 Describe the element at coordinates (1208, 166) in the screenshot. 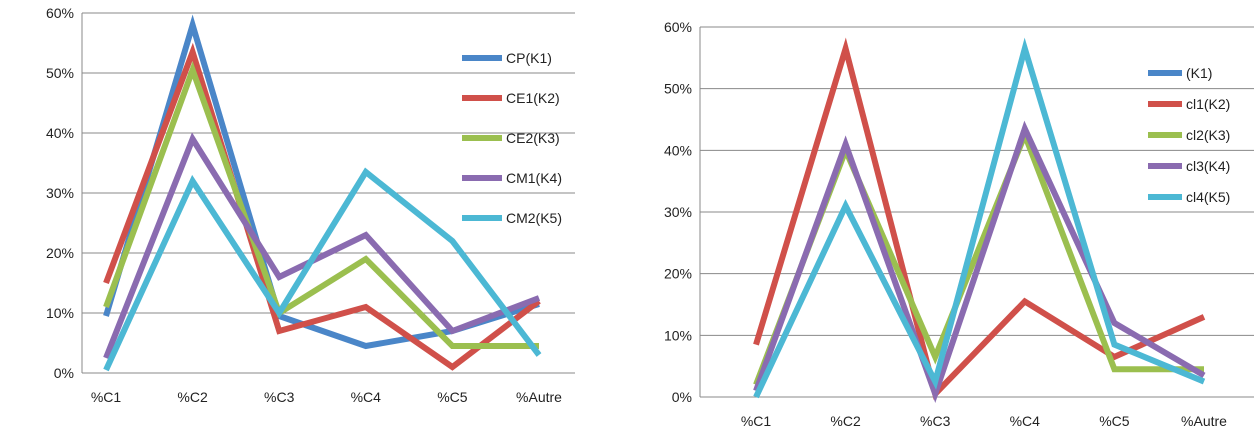

I see `legend-label: cl3(K4)` at that location.